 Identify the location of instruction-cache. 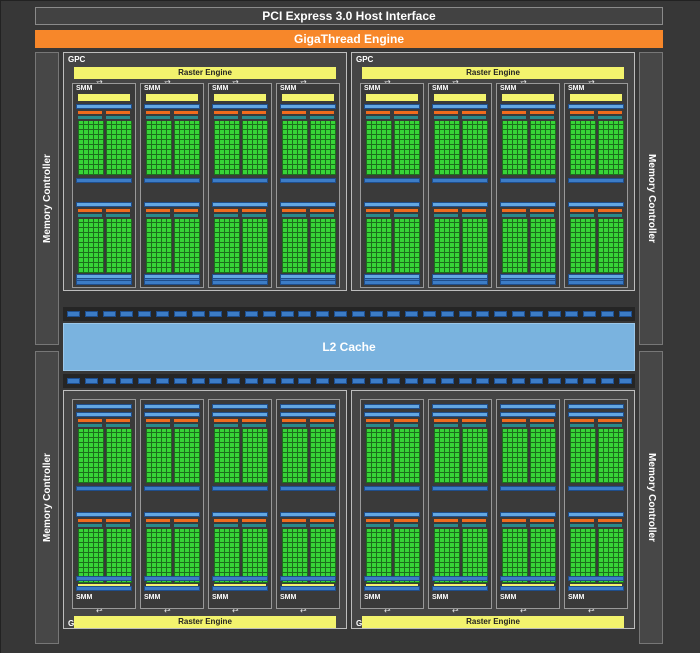
(308, 97).